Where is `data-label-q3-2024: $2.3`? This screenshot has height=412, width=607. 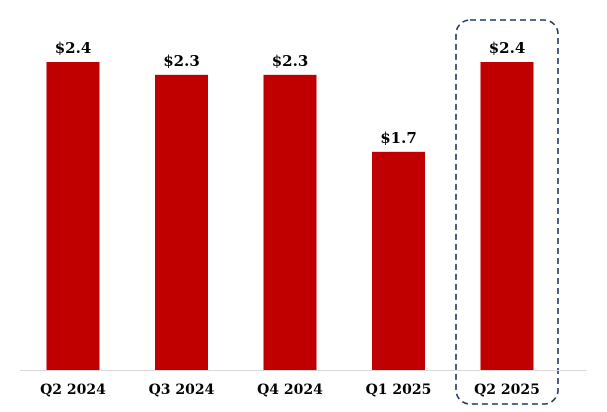 data-label-q3-2024: $2.3 is located at coordinates (181, 61).